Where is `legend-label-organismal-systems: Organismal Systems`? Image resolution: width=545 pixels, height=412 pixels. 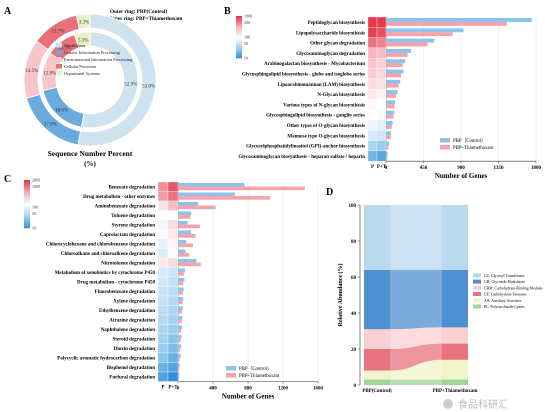 legend-label-organismal-systems: Organismal Systems is located at coordinates (82, 73).